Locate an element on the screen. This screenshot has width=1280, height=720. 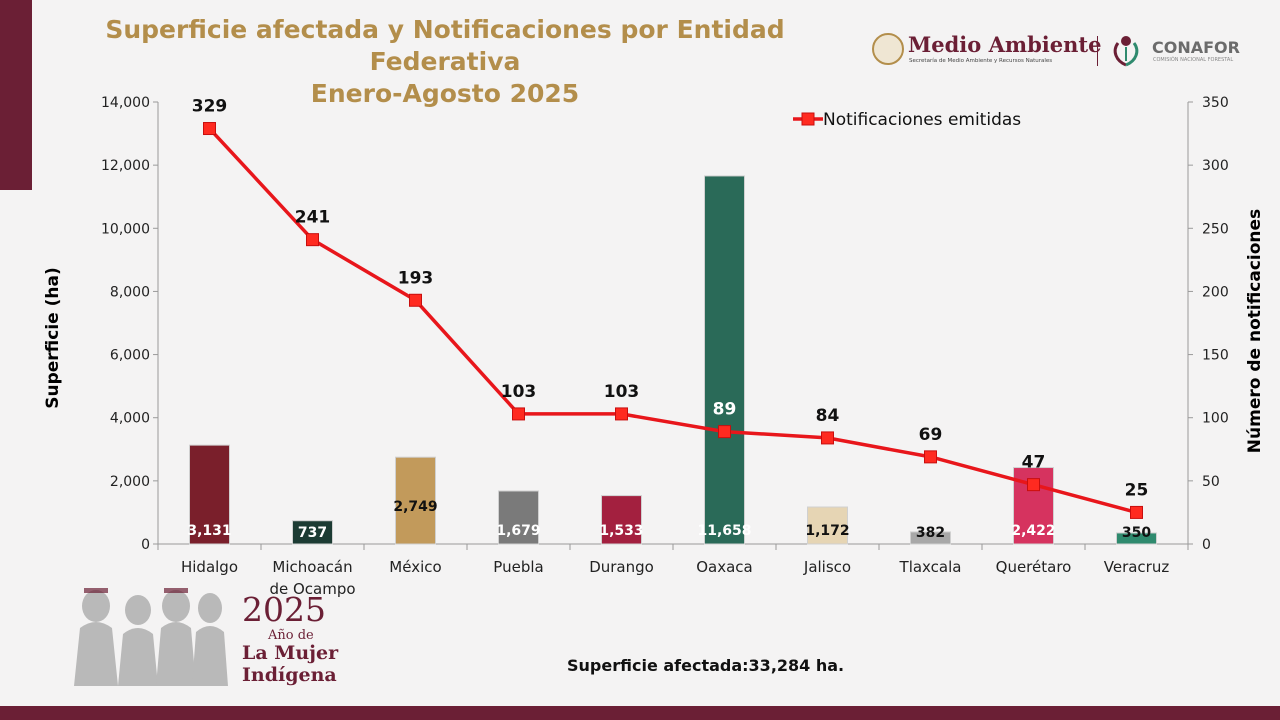
total-area-text: Superficie afectada:33,284 ha. is located at coordinates (706, 665).